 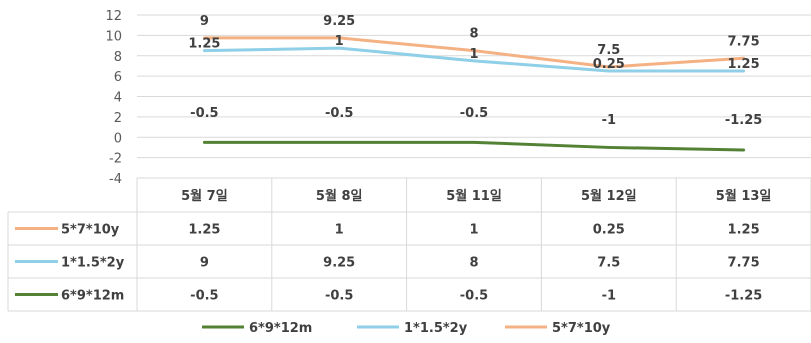 I want to click on x-tick-label: 5월 13일, so click(x=744, y=196).